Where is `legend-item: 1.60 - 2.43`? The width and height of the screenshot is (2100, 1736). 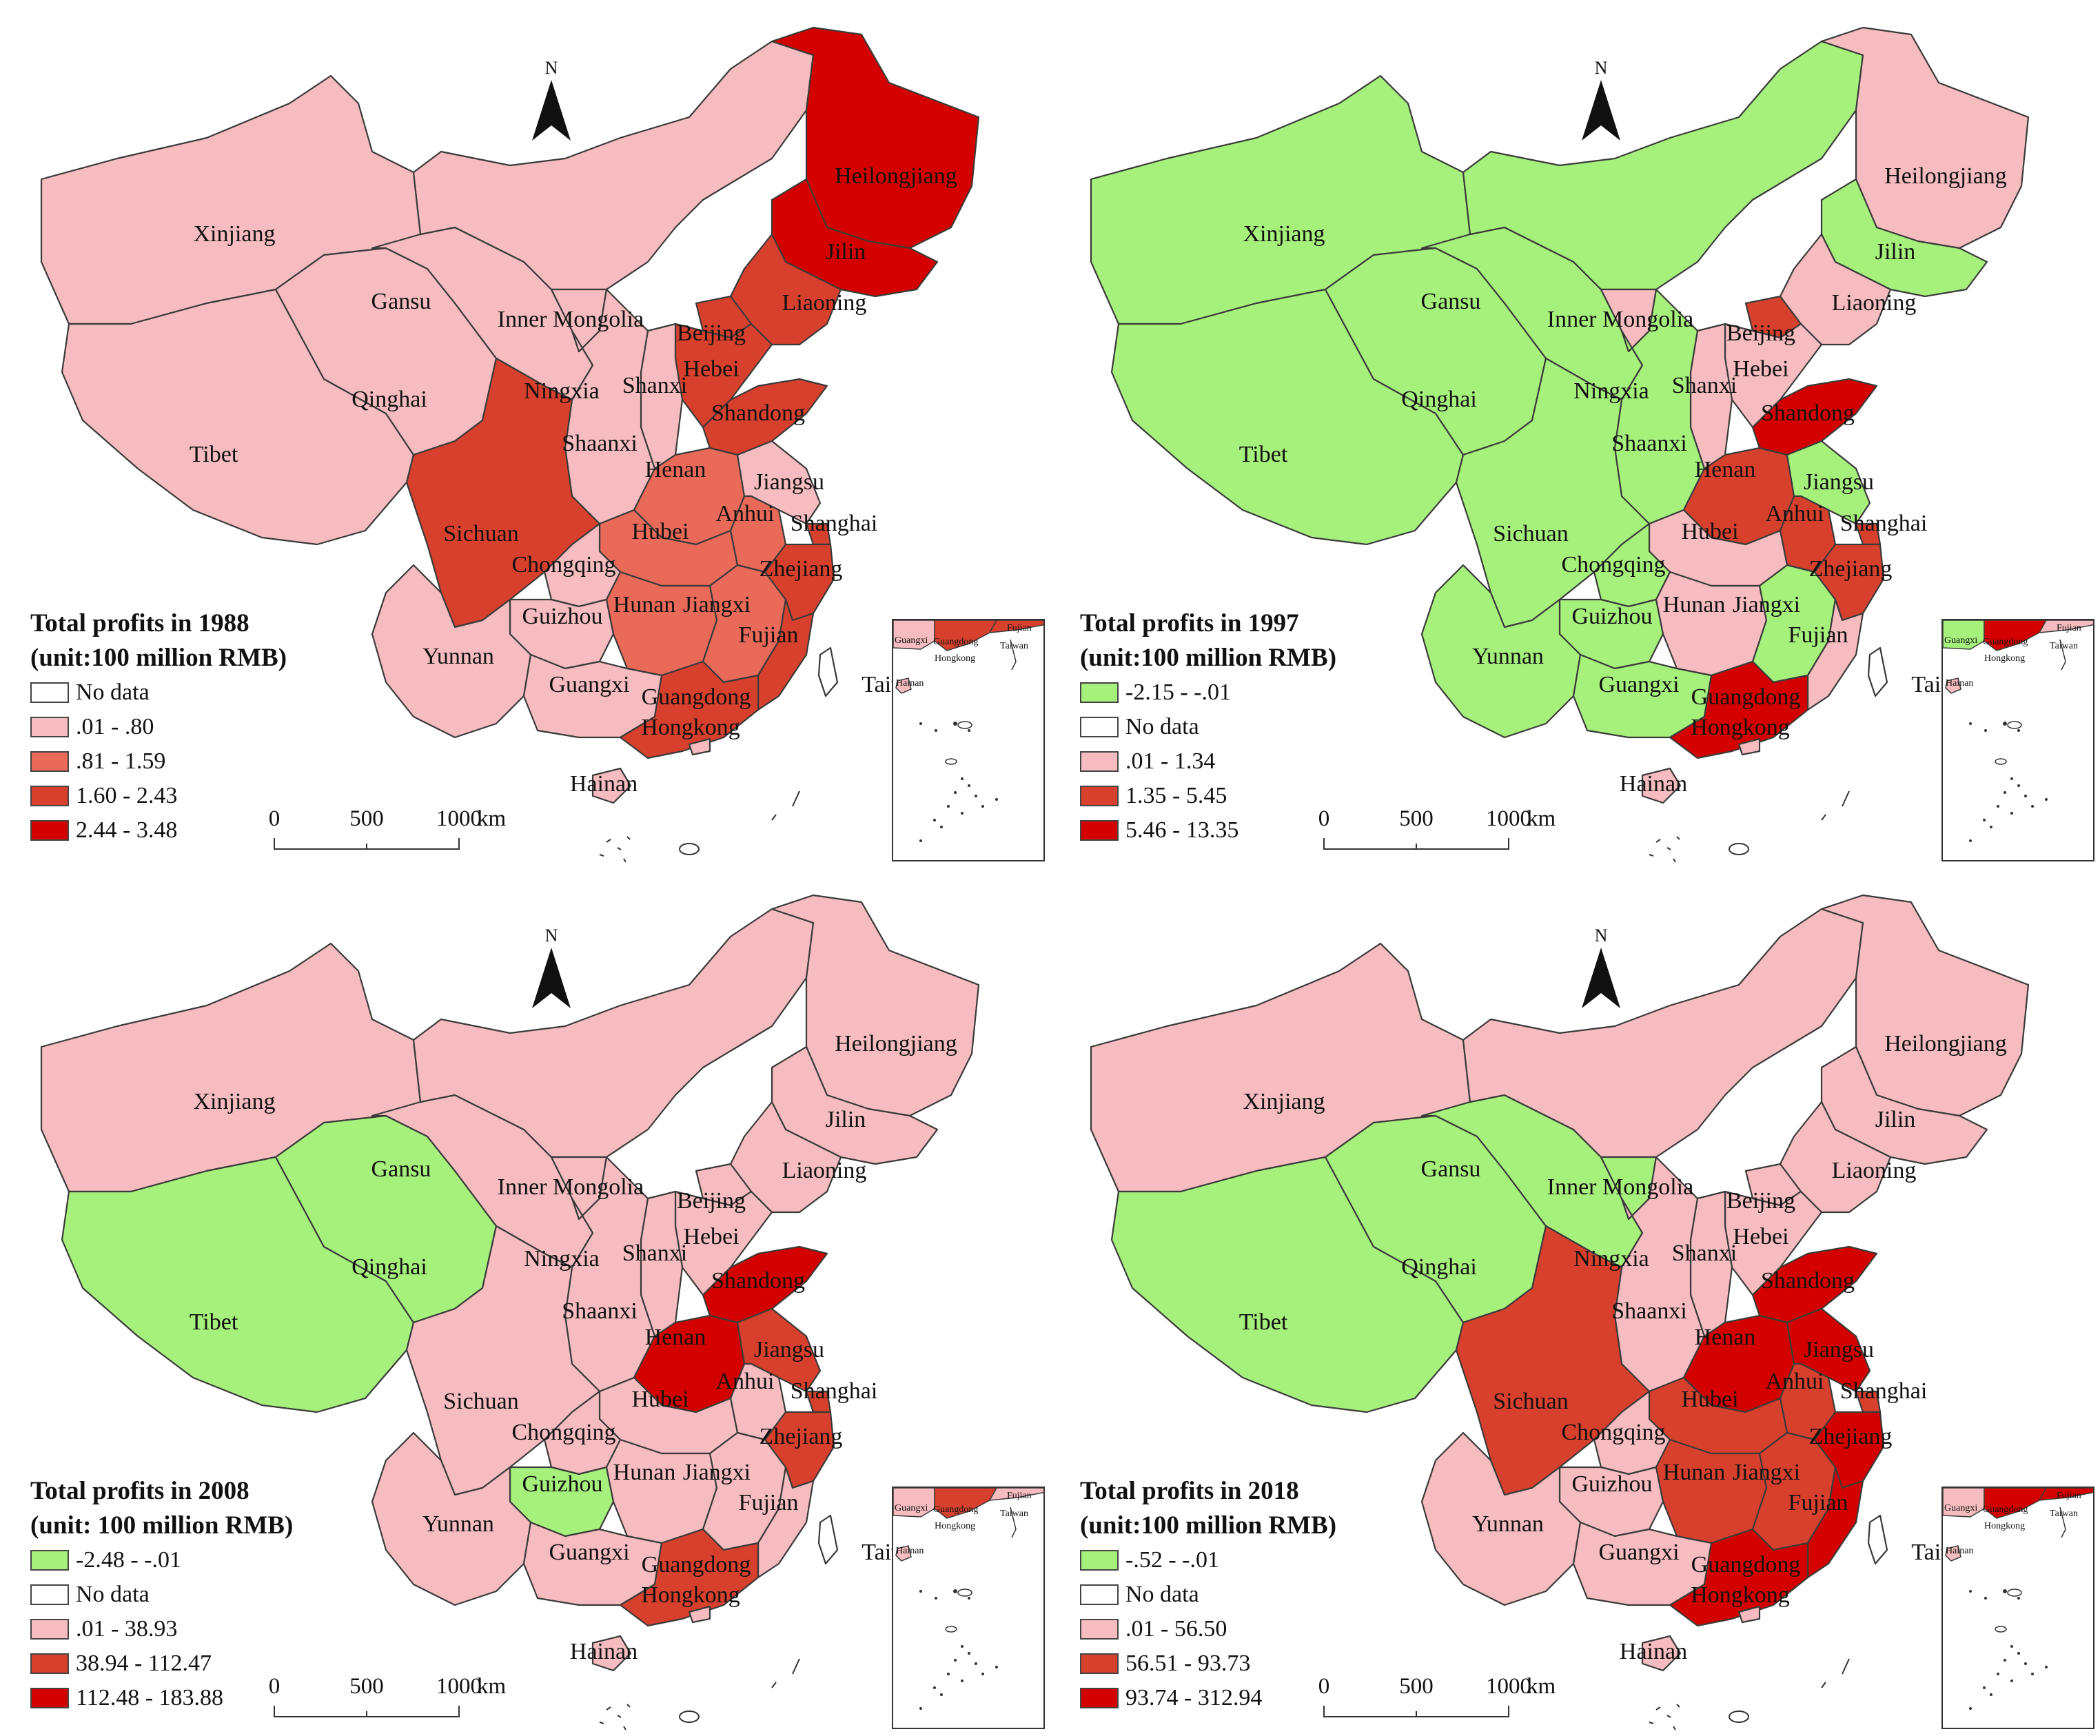
legend-item: 1.60 - 2.43 is located at coordinates (158, 796).